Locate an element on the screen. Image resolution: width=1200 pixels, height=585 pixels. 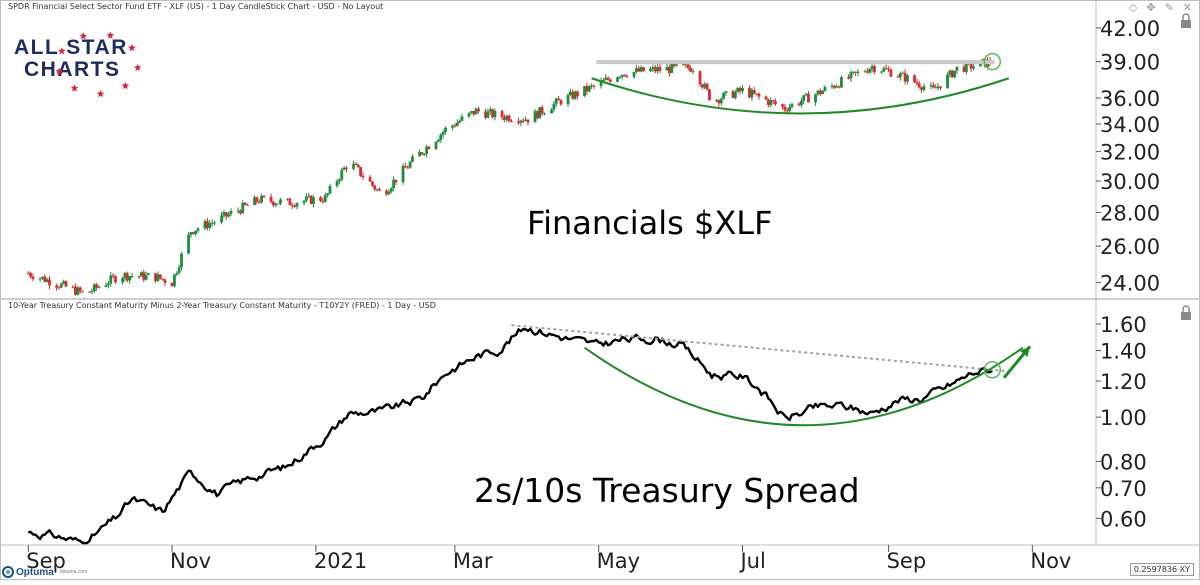
lock-icon-shackle is located at coordinates (1186, 308).